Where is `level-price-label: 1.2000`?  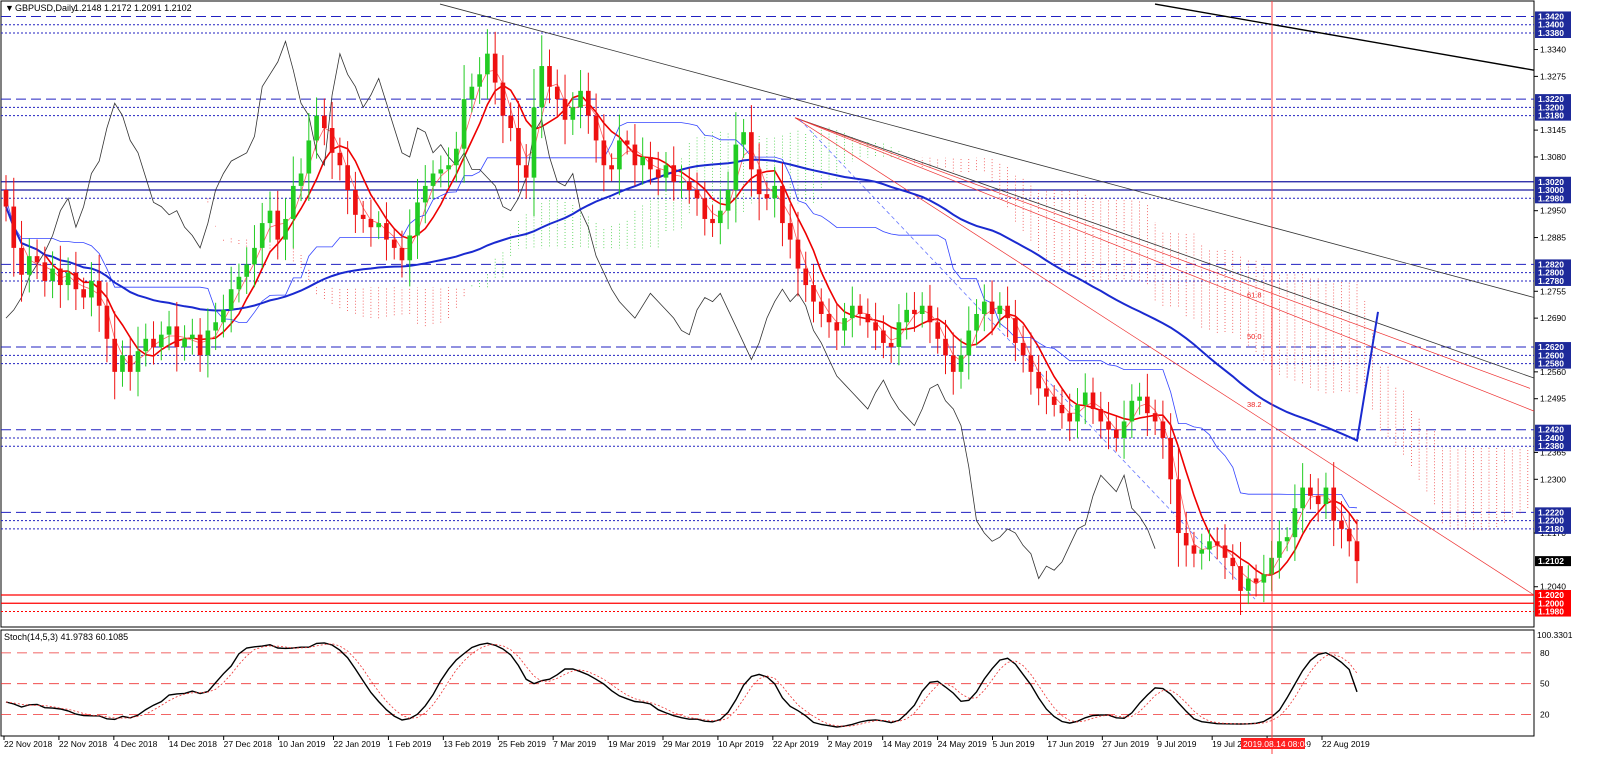 level-price-label: 1.2000 is located at coordinates (1551, 603).